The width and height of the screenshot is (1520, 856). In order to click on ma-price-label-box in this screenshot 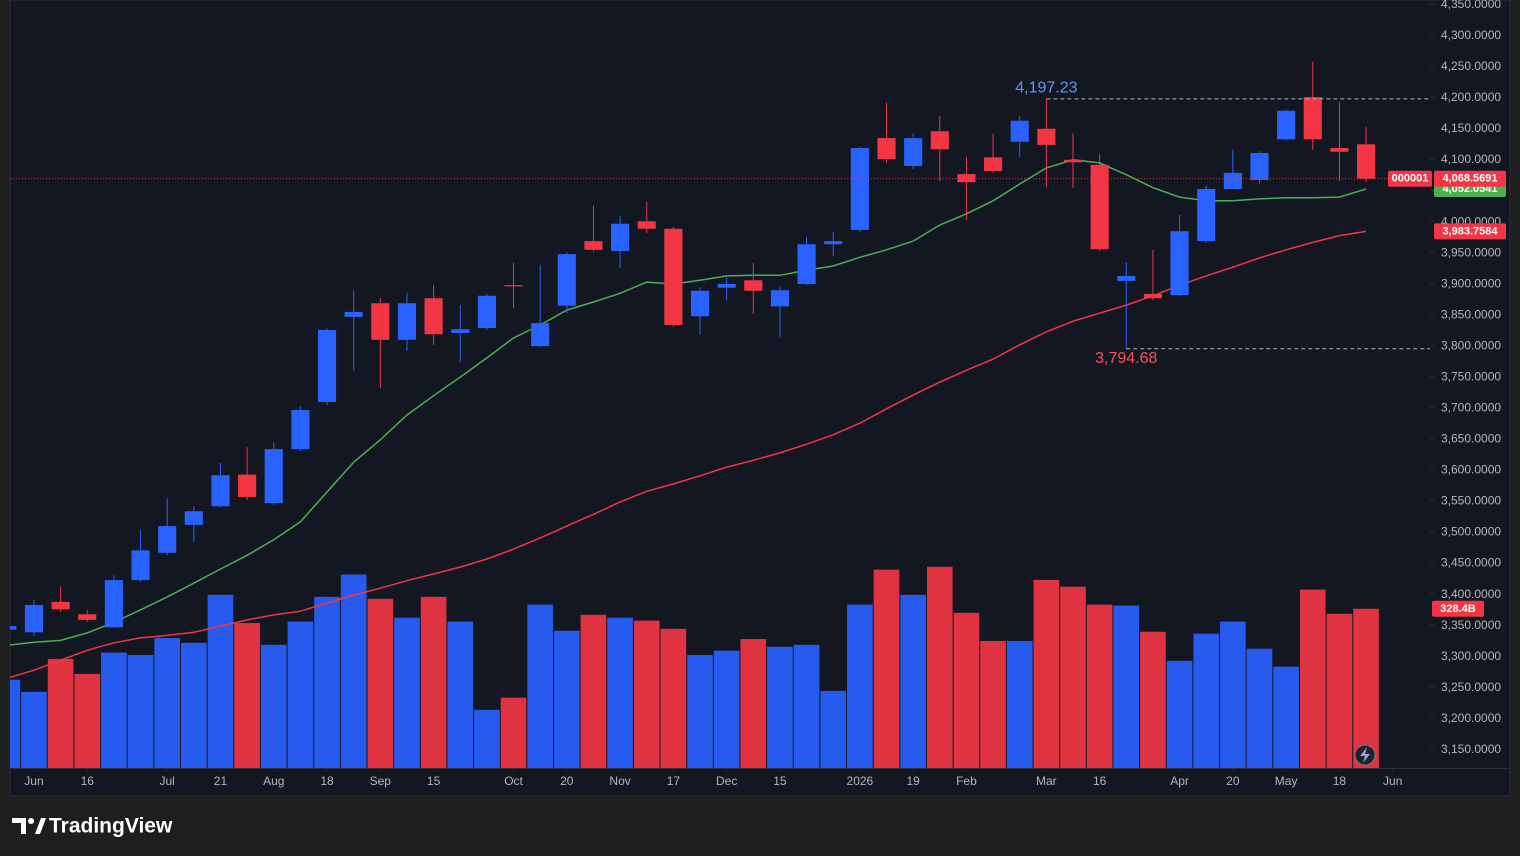, I will do `click(1470, 231)`.